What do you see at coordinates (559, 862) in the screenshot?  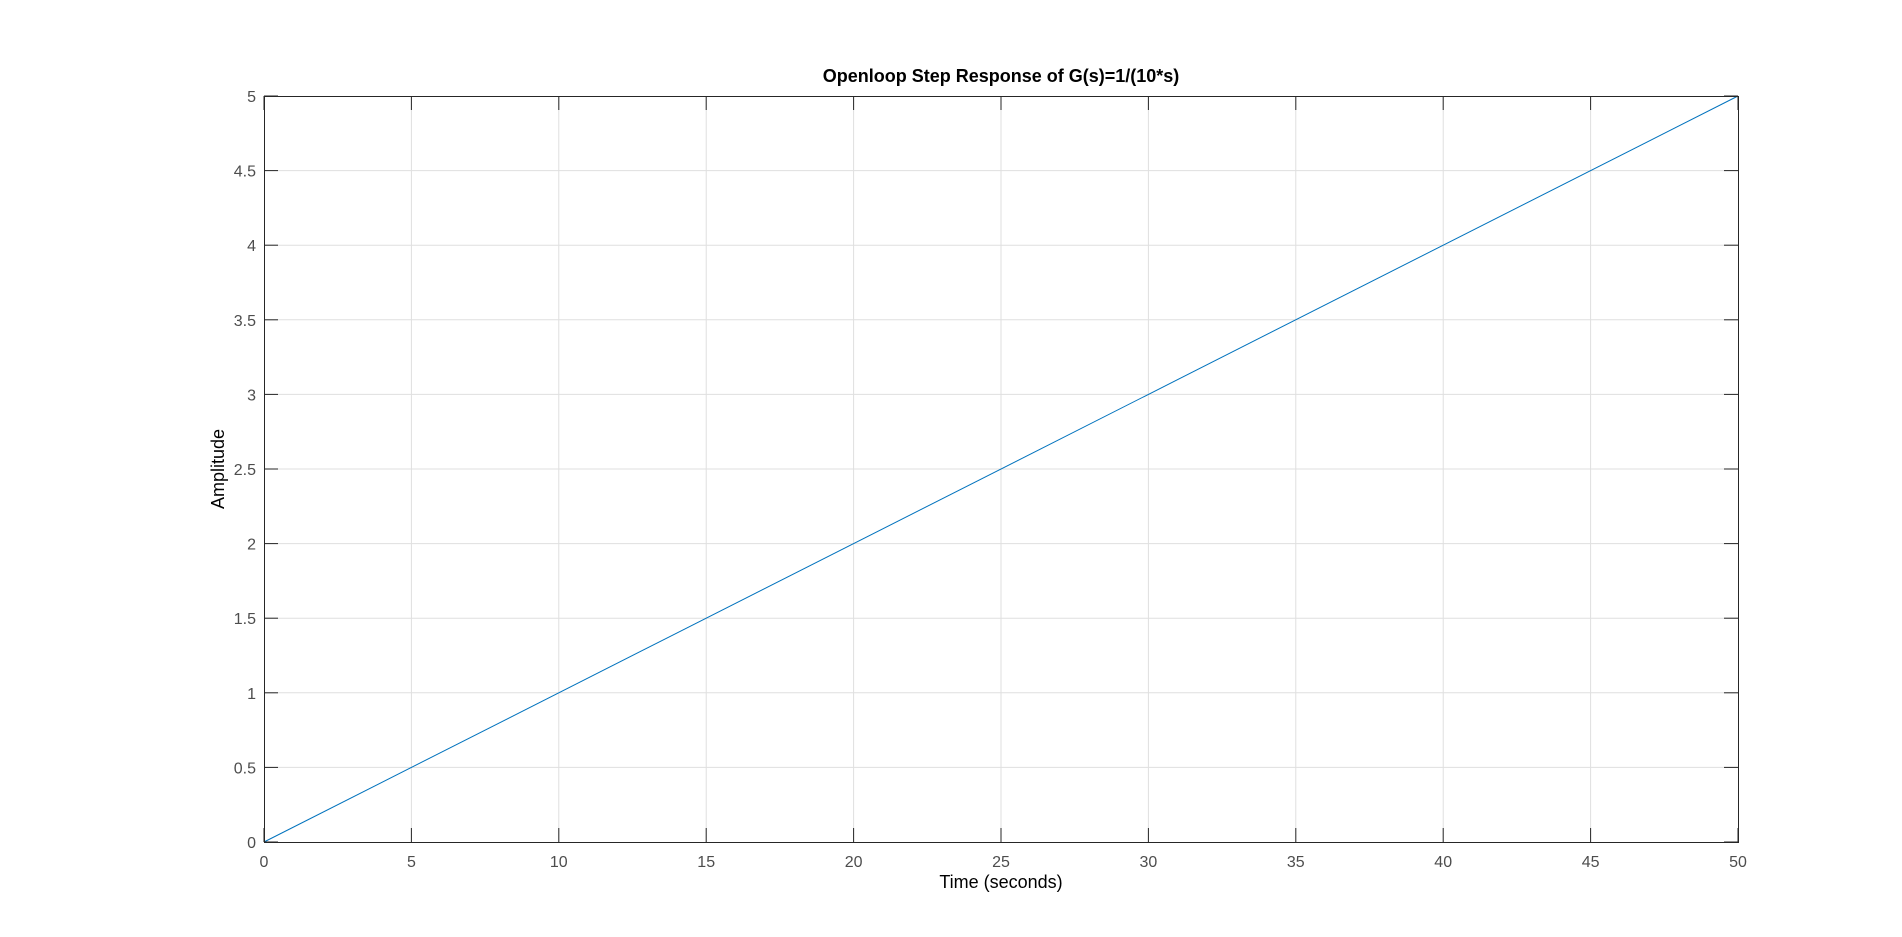 I see `x-tick-label: 10` at bounding box center [559, 862].